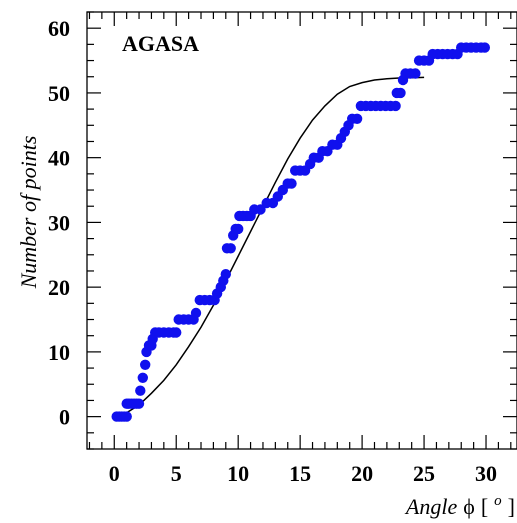  What do you see at coordinates (486, 473) in the screenshot?
I see `x-tick-label: 30` at bounding box center [486, 473].